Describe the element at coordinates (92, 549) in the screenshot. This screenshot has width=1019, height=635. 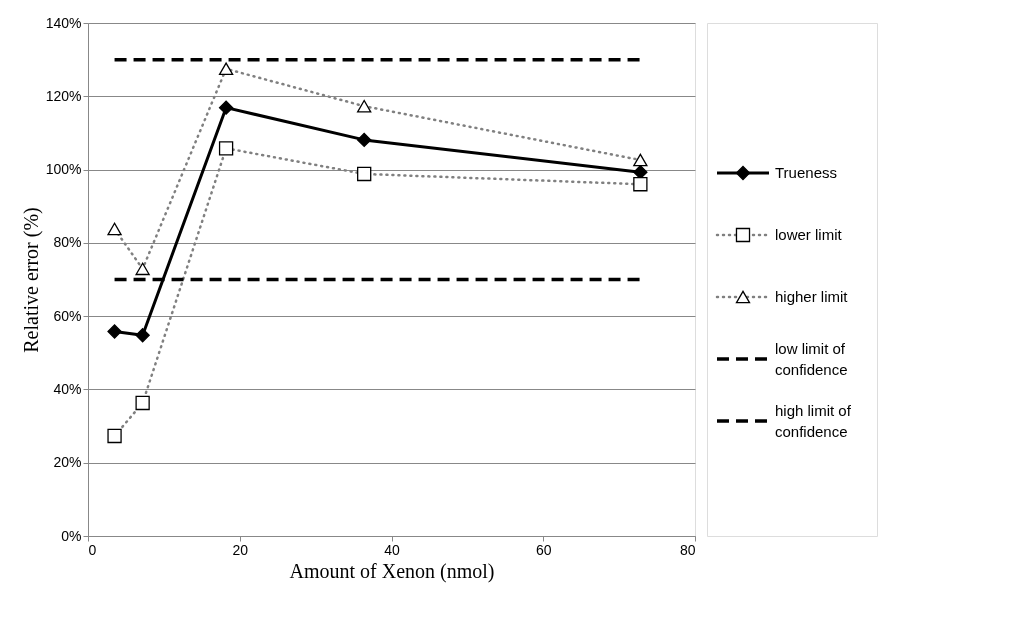
I see `x-tick-label: 0` at that location.